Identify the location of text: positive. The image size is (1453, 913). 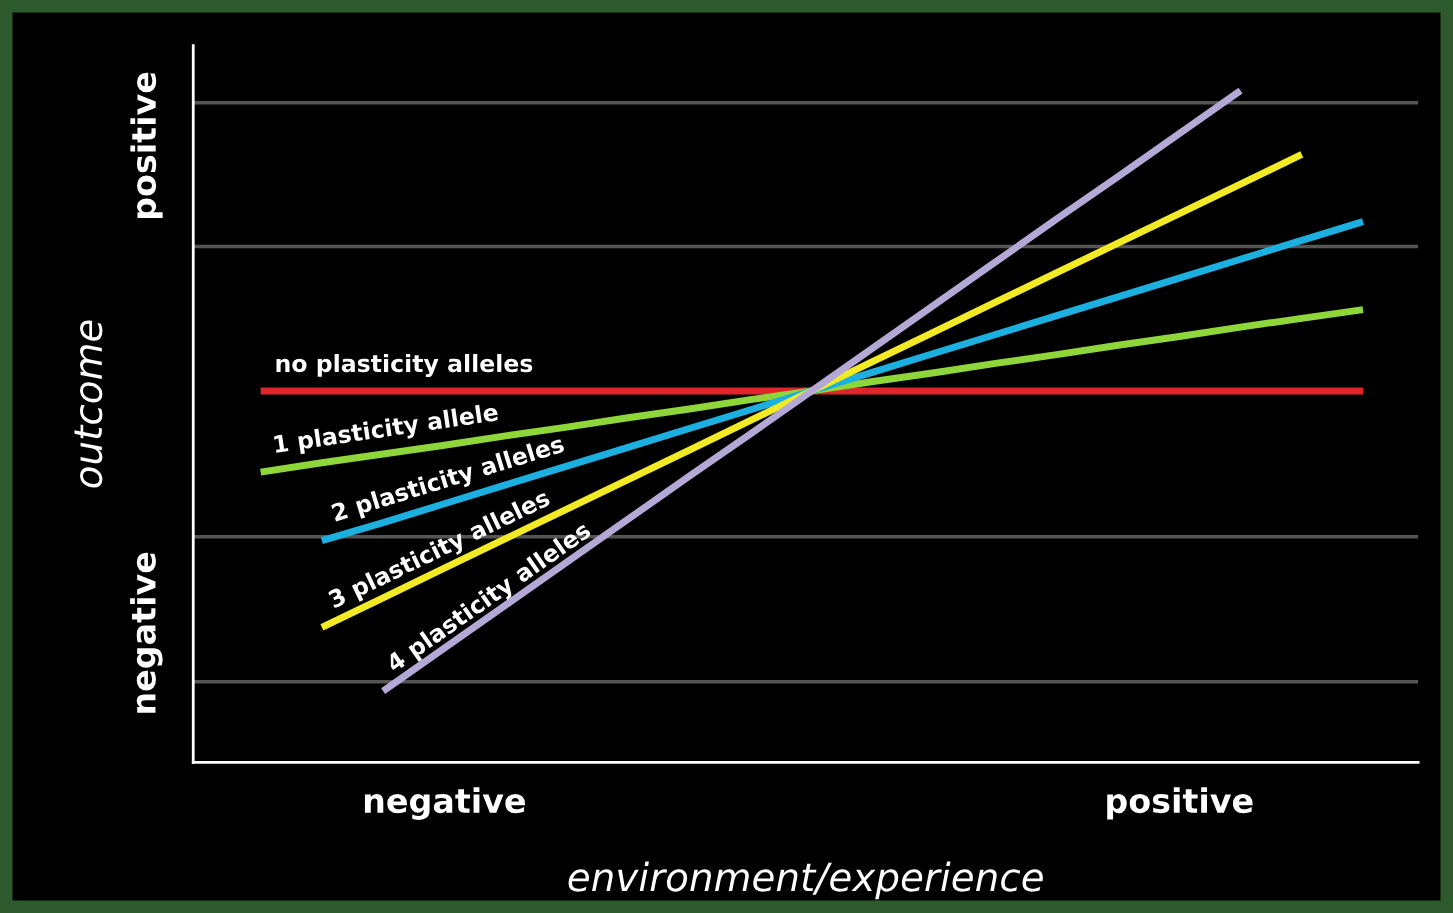
(146, 145).